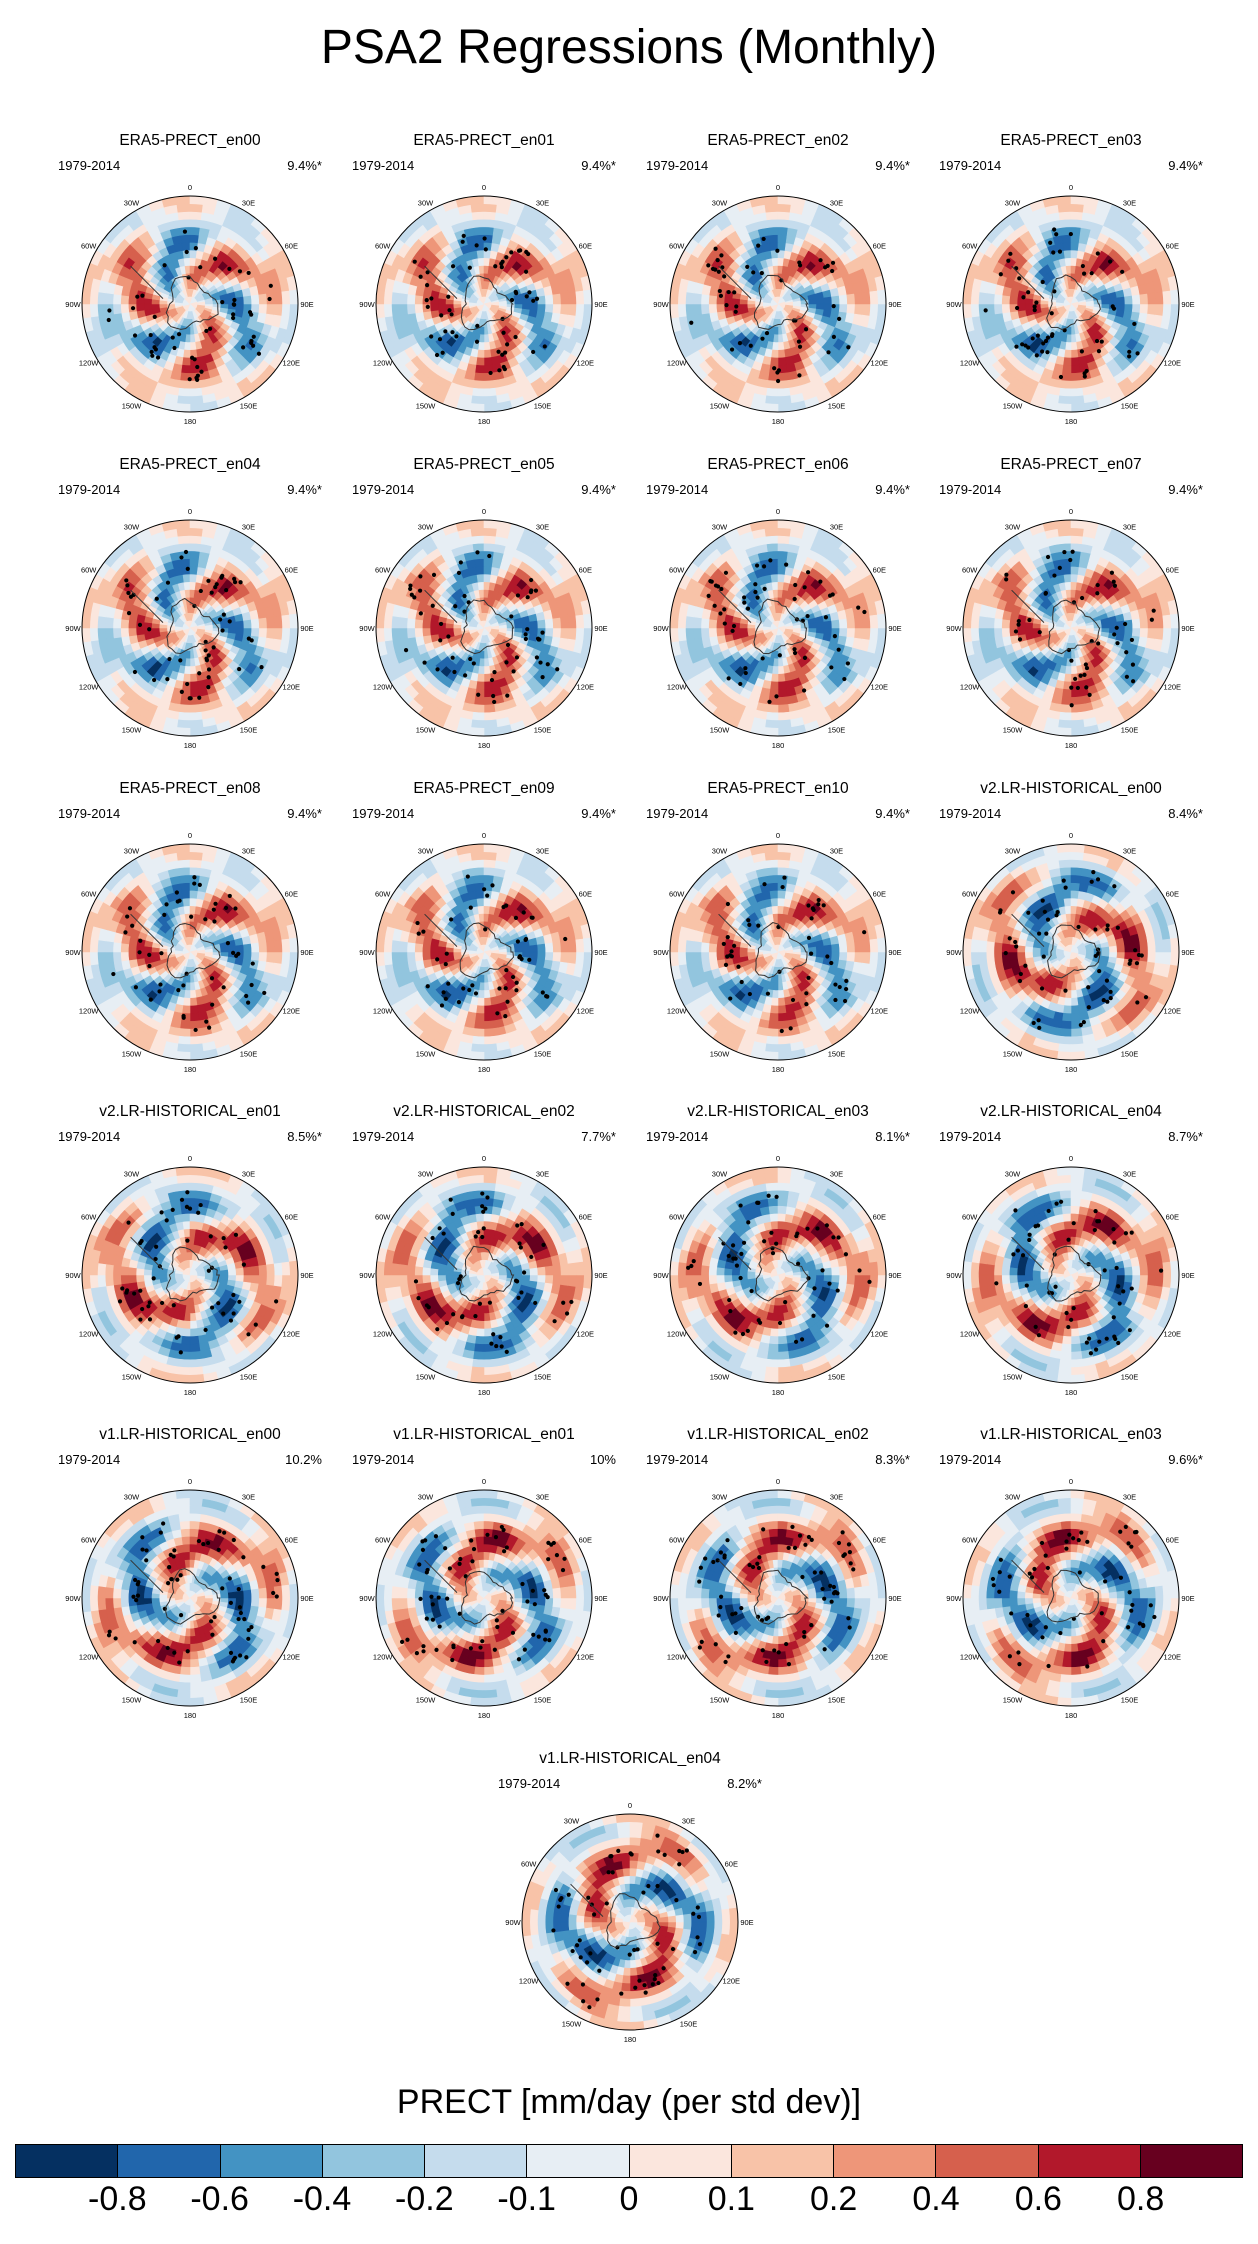  What do you see at coordinates (190, 140) in the screenshot?
I see `panel-title: ERA5-PRECT_en00` at bounding box center [190, 140].